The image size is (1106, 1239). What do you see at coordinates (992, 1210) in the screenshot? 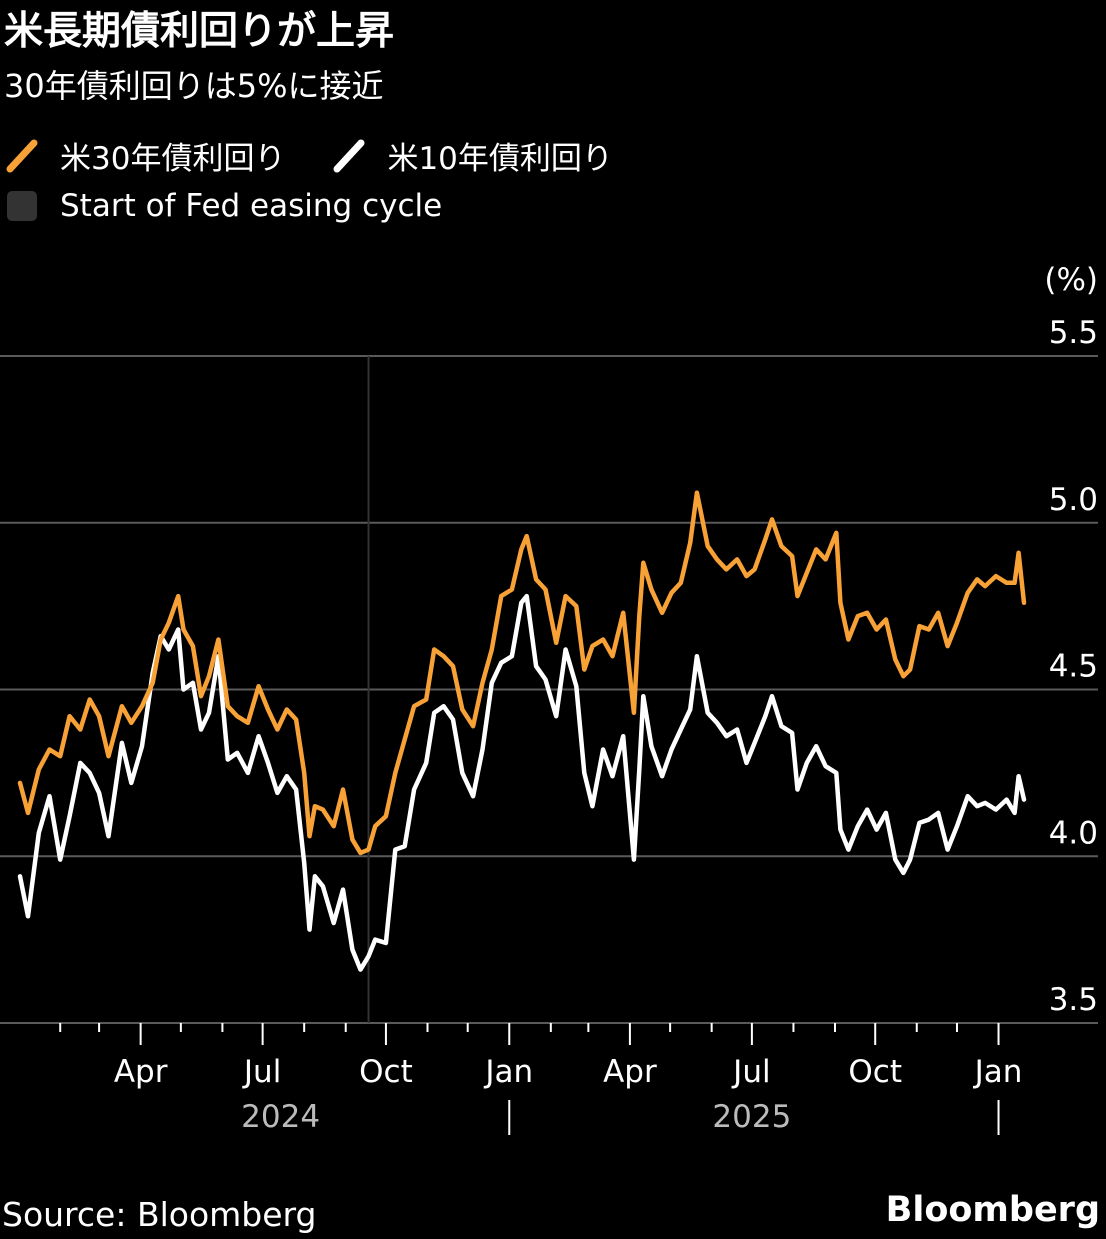
I see `bloomberg-logo: Bloomberg` at bounding box center [992, 1210].